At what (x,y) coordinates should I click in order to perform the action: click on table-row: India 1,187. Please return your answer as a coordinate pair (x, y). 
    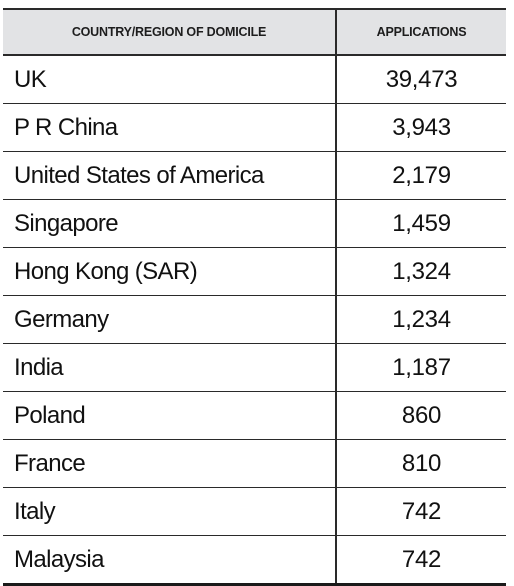
    Looking at the image, I should click on (254, 367).